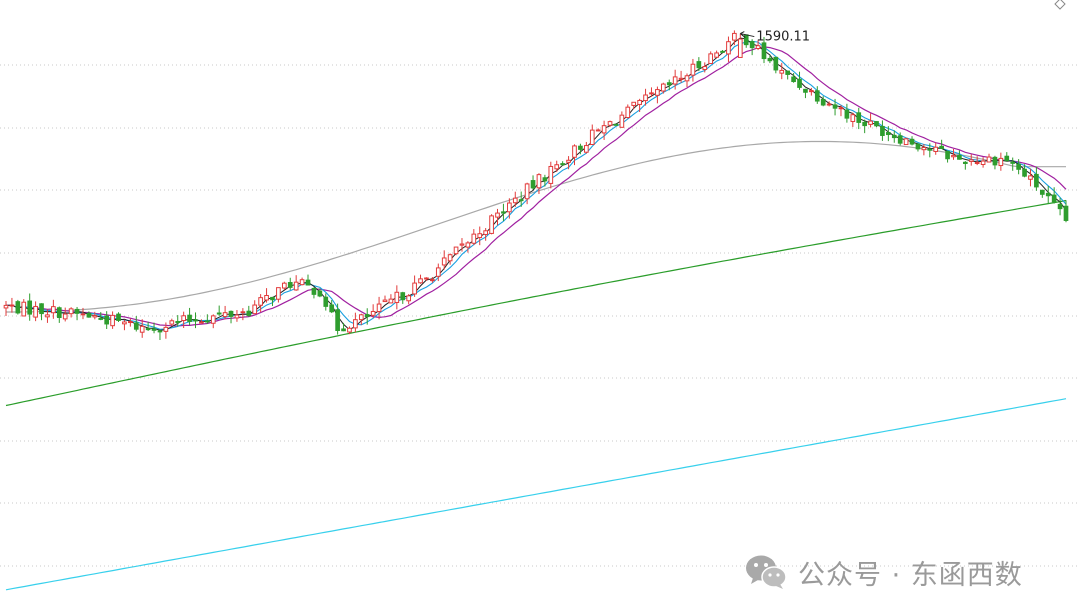  Describe the element at coordinates (1060, 5) in the screenshot. I see `diamond-icon` at that location.